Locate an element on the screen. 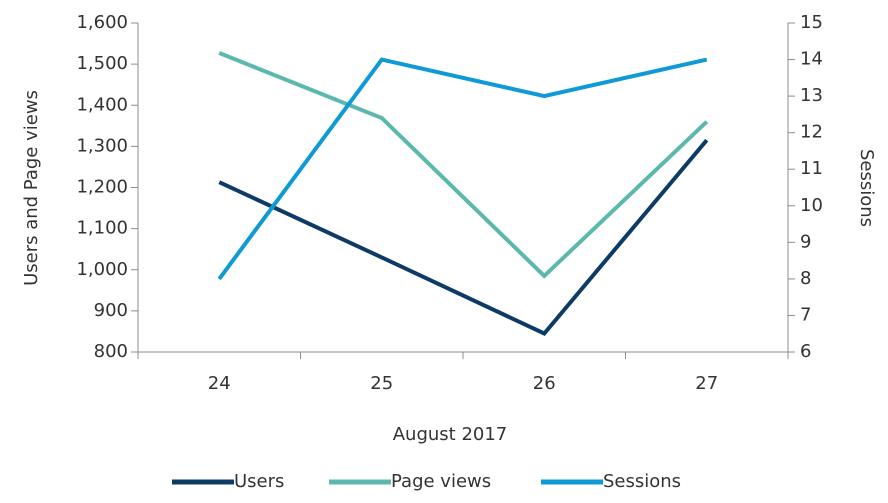 The width and height of the screenshot is (888, 503). y-tick-label: 1,200 is located at coordinates (102, 187).